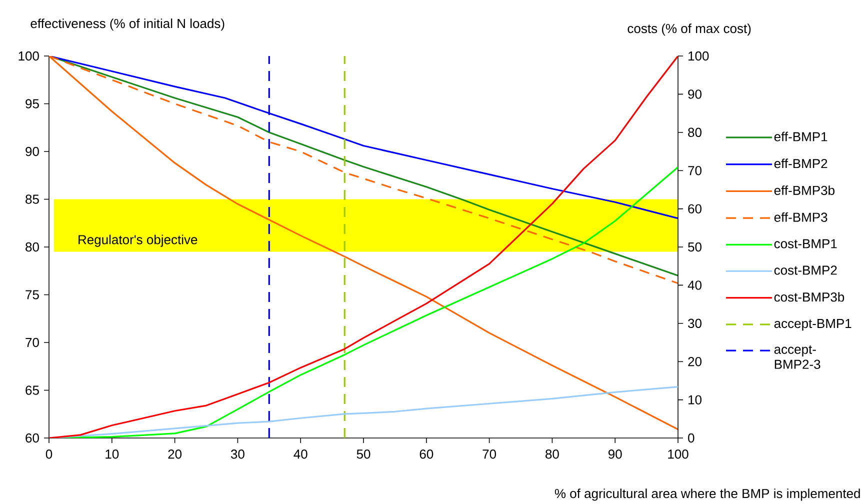 This screenshot has height=504, width=864. I want to click on y-tick-label: 80, so click(32, 247).